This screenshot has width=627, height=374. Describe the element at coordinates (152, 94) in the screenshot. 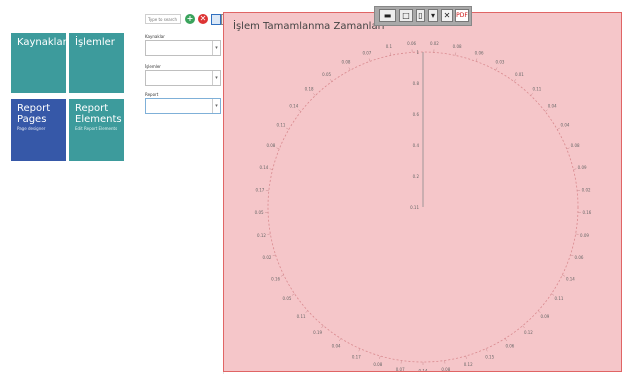

I see `field-label: Report` at that location.